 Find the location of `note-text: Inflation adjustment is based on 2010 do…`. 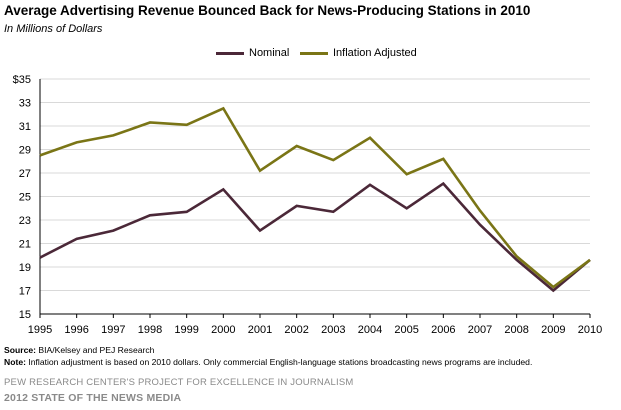

note-text: Inflation adjustment is based on 2010 do… is located at coordinates (280, 361).